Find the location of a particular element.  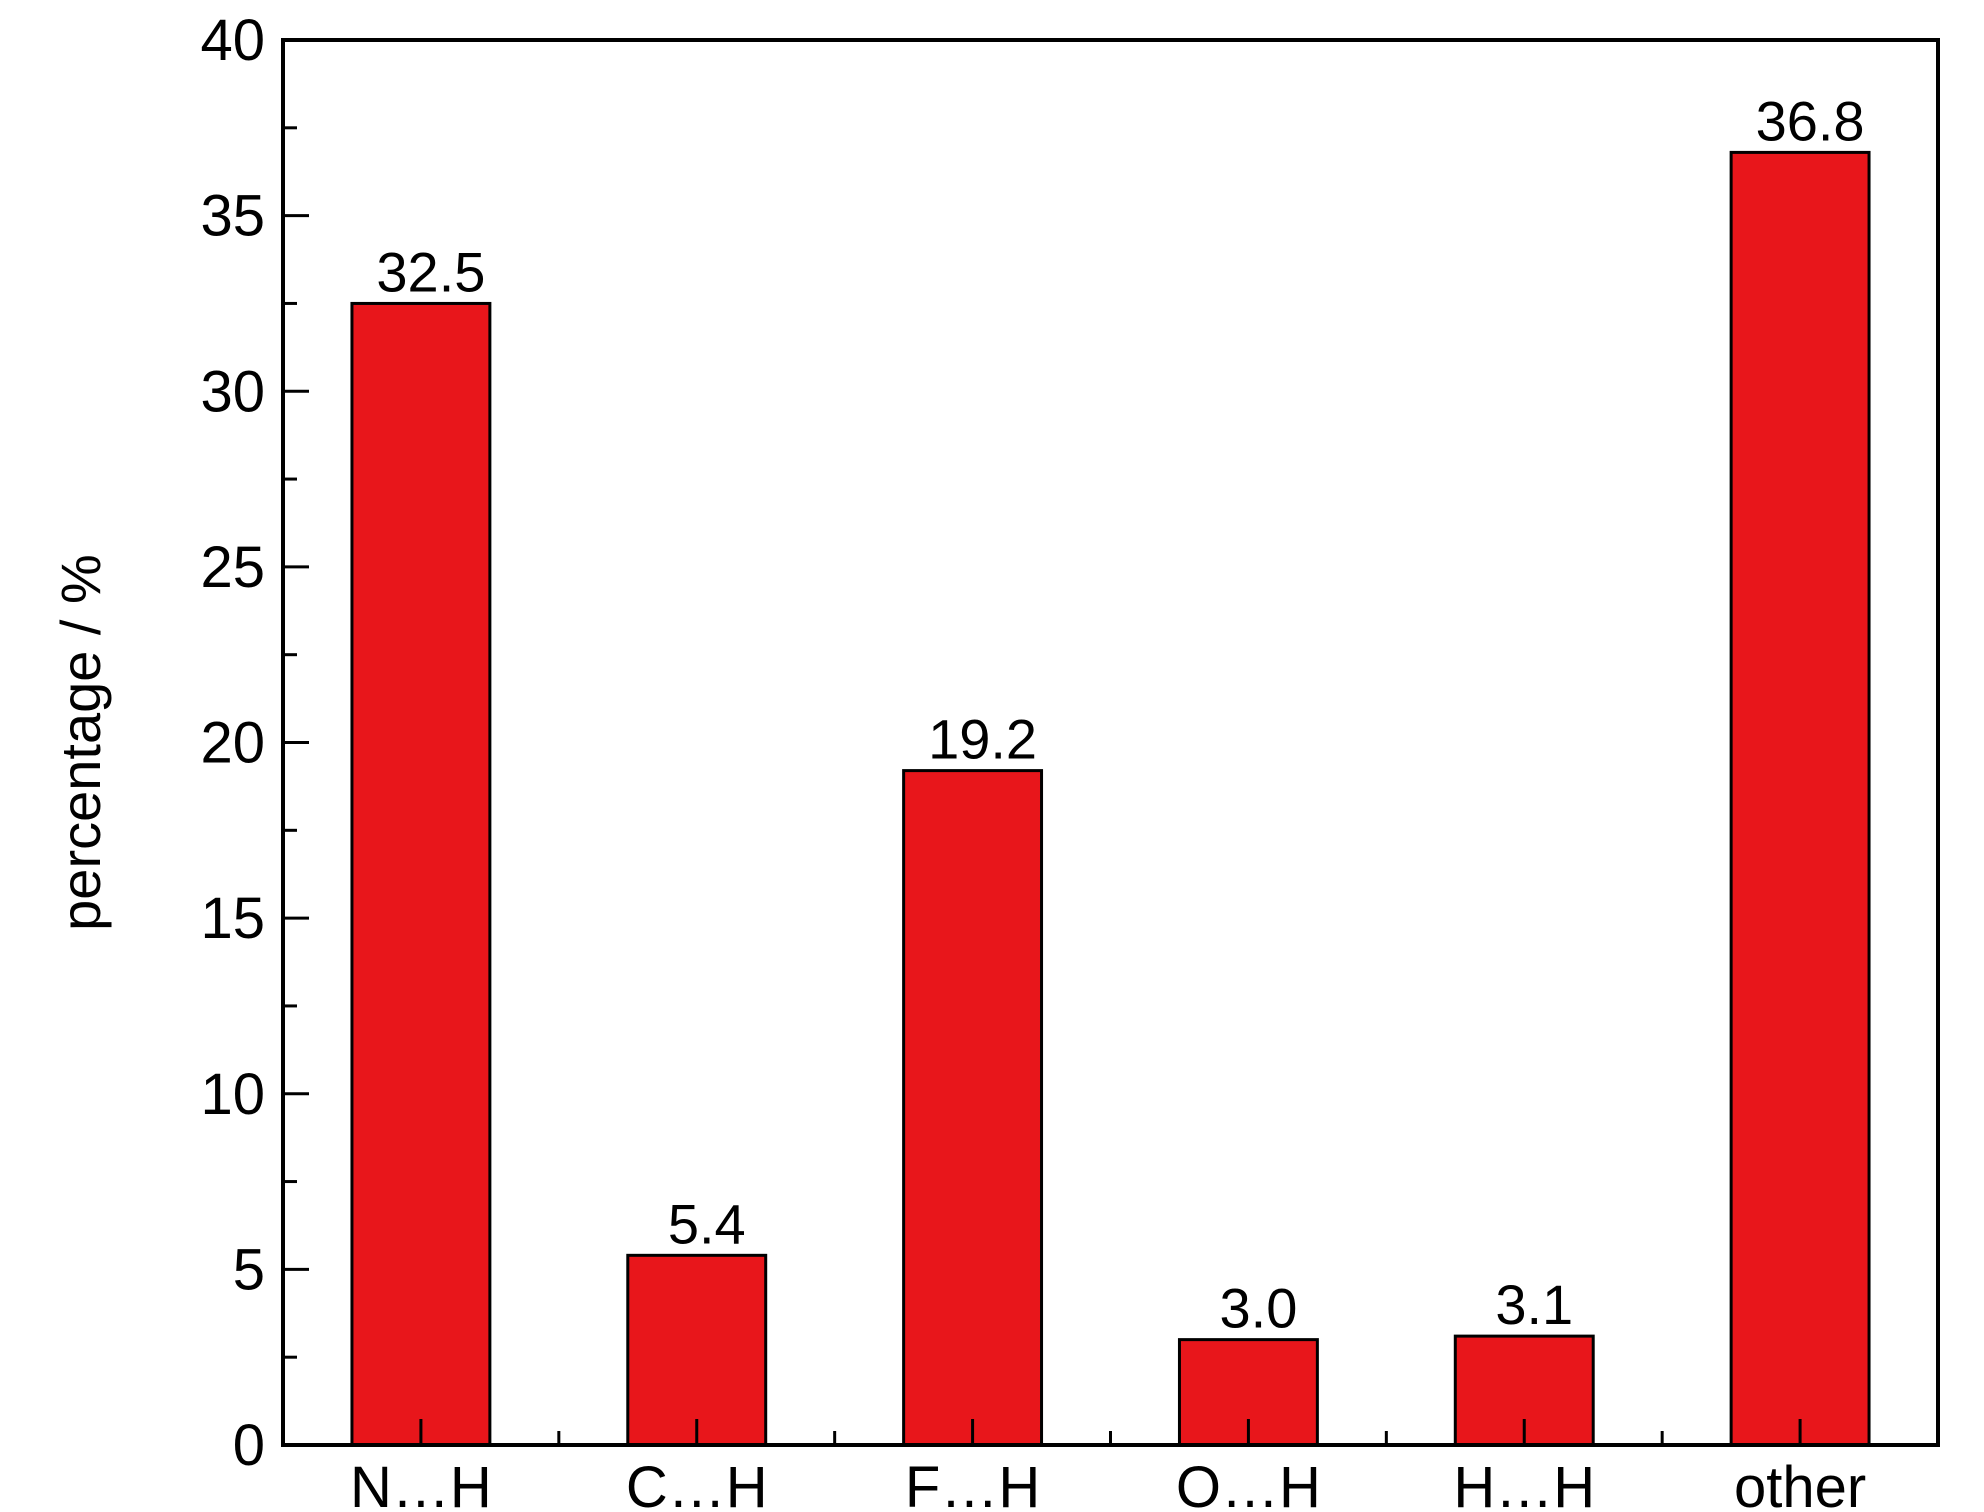

minor-ticks is located at coordinates (290, 742).